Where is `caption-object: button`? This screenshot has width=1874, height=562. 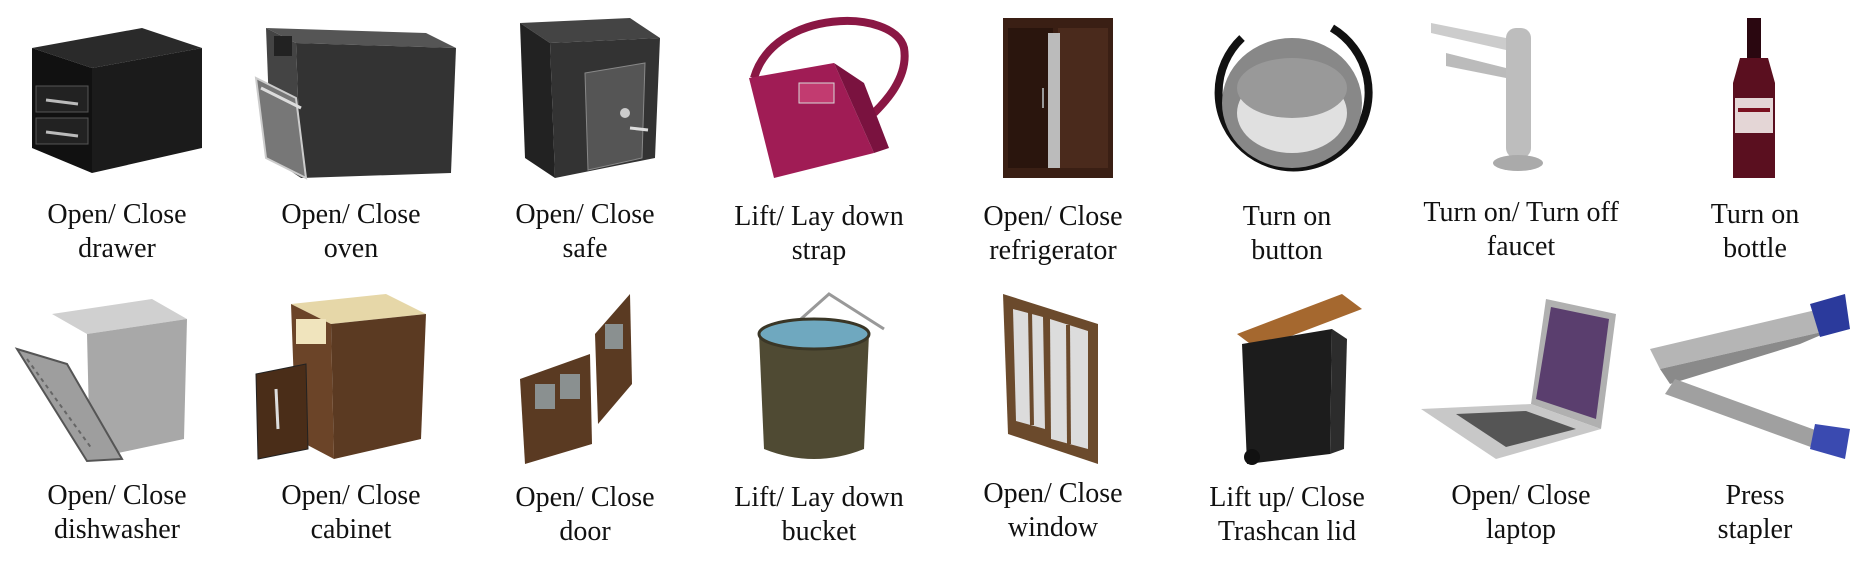
caption-object: button is located at coordinates (1287, 250).